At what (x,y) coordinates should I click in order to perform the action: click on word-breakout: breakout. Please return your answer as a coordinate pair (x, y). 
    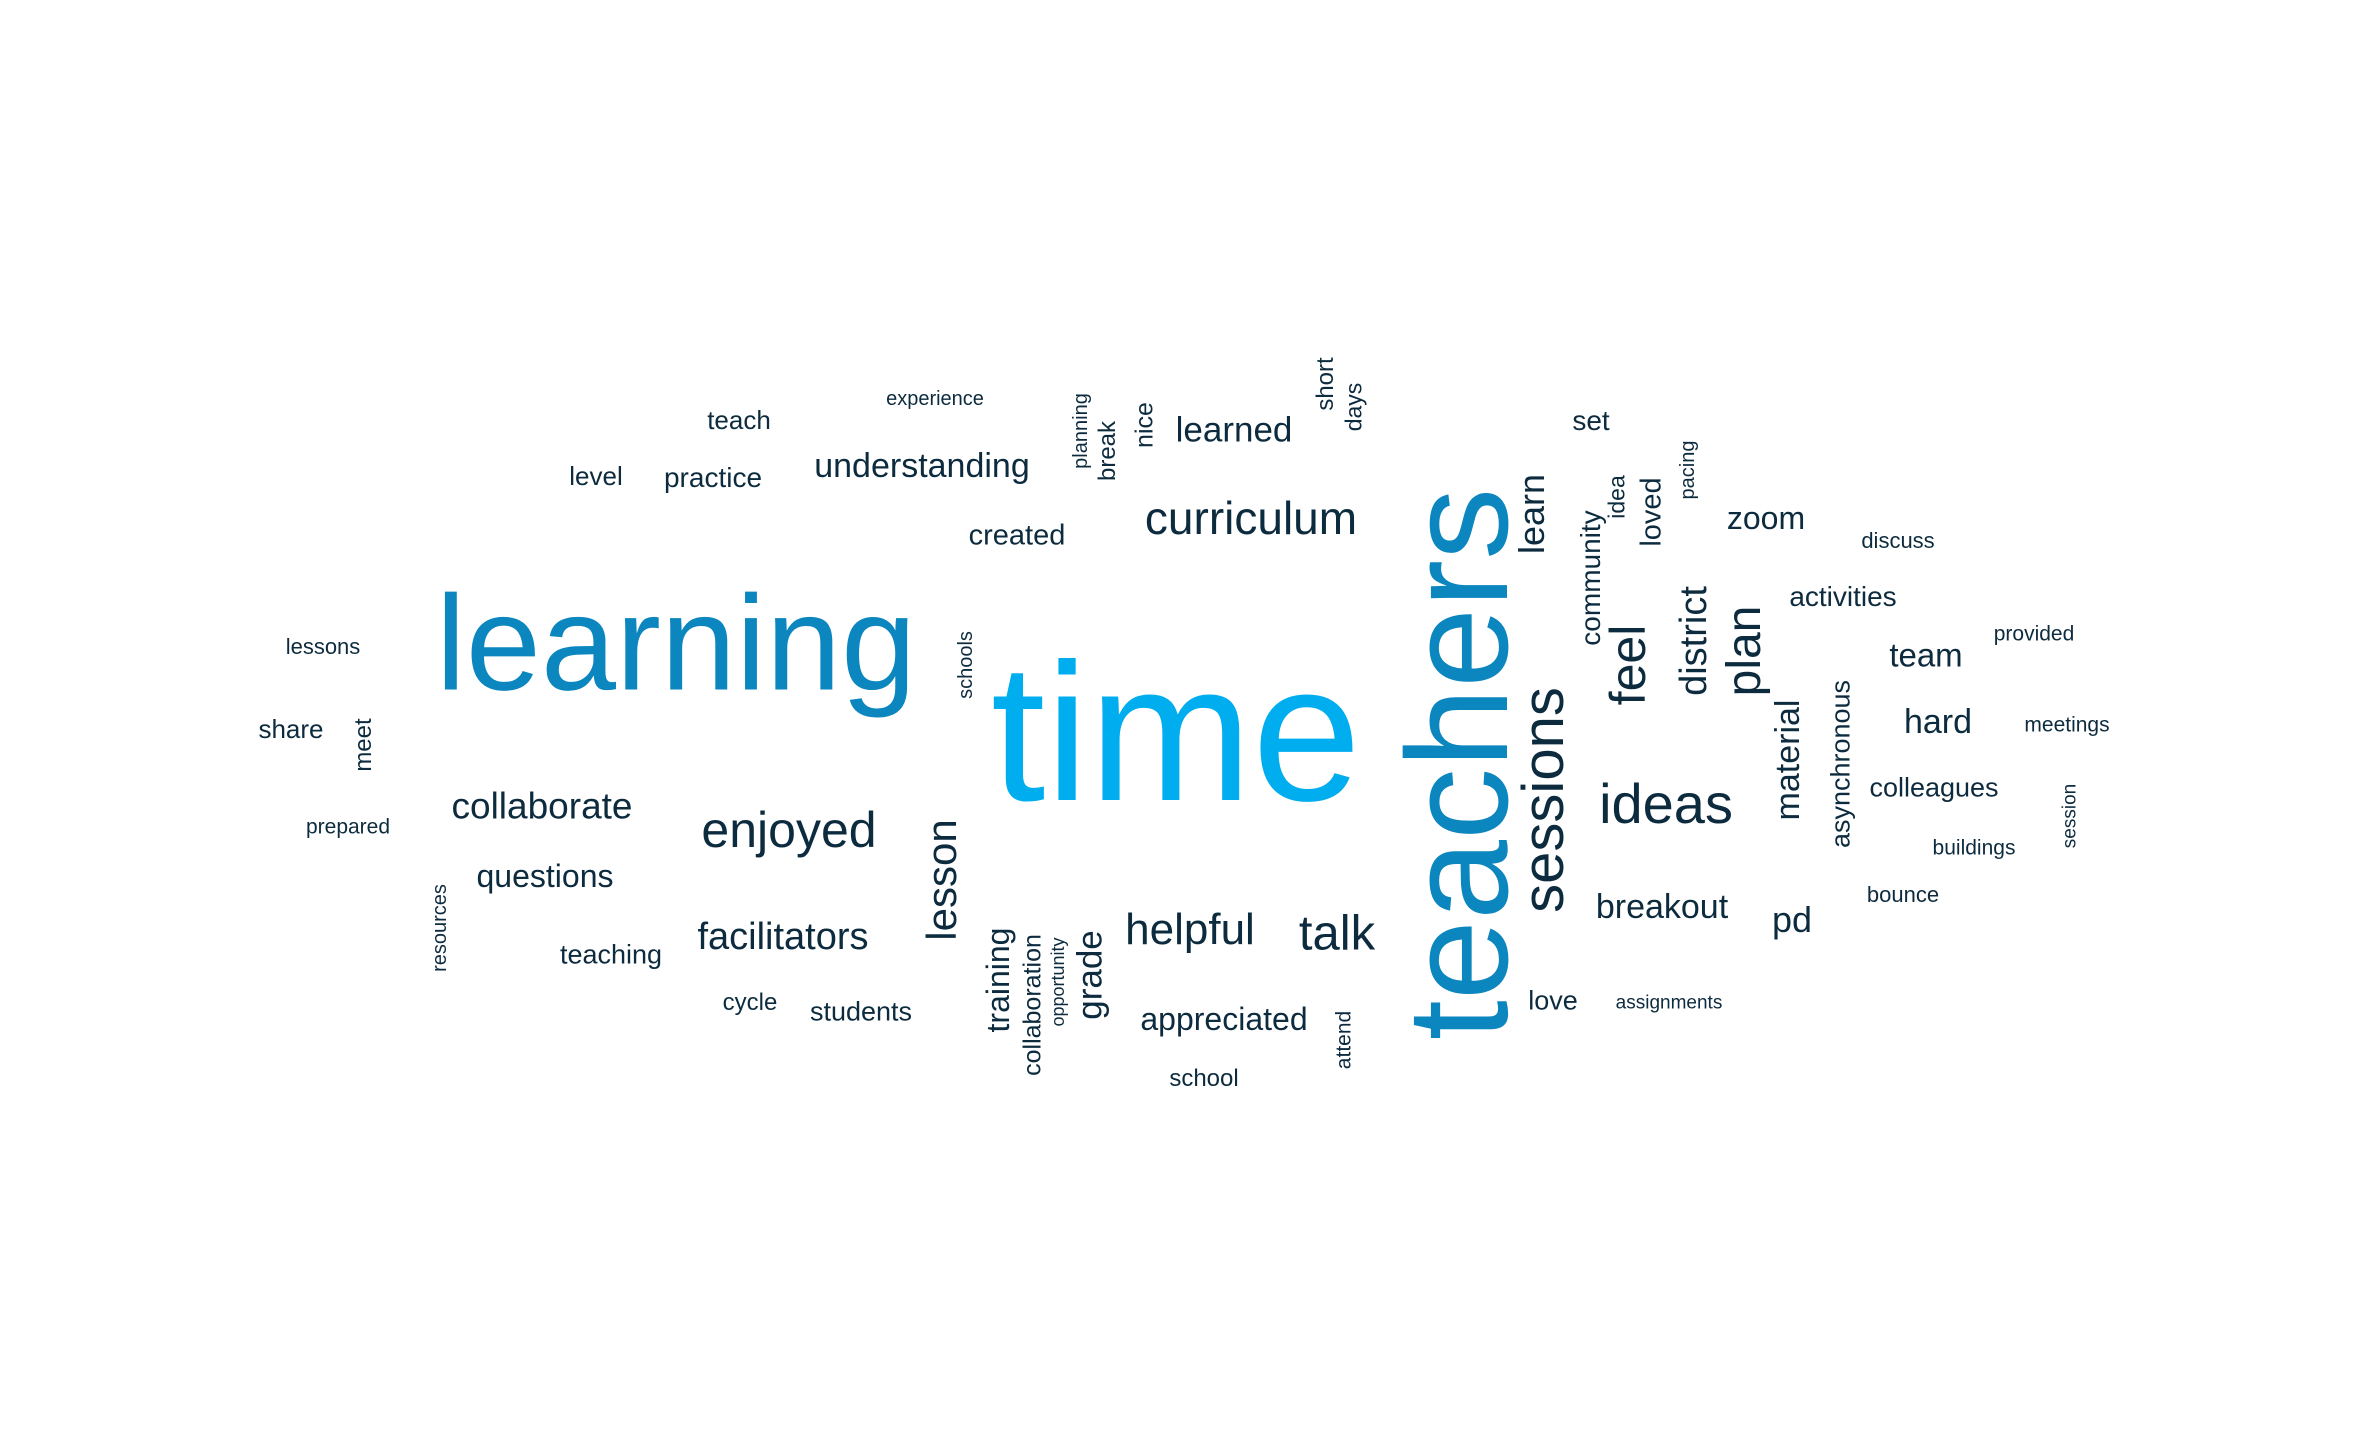
    Looking at the image, I should click on (1662, 907).